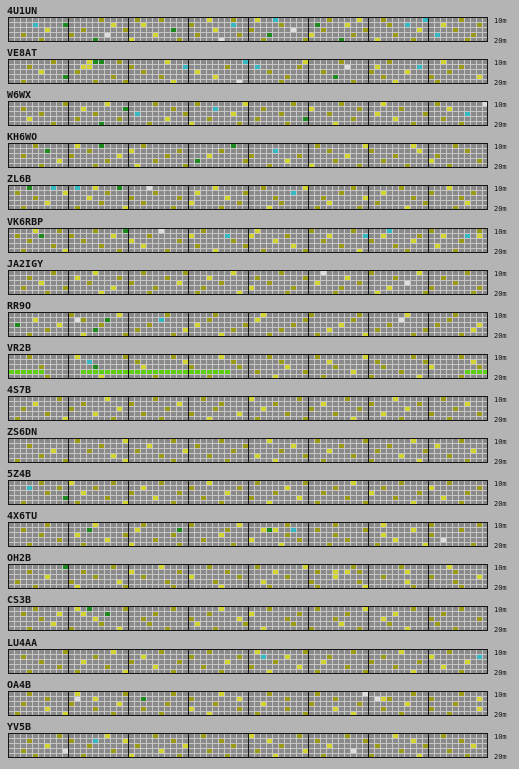  Describe the element at coordinates (22, 11) in the screenshot. I see `station-label: 4U1UN` at that location.